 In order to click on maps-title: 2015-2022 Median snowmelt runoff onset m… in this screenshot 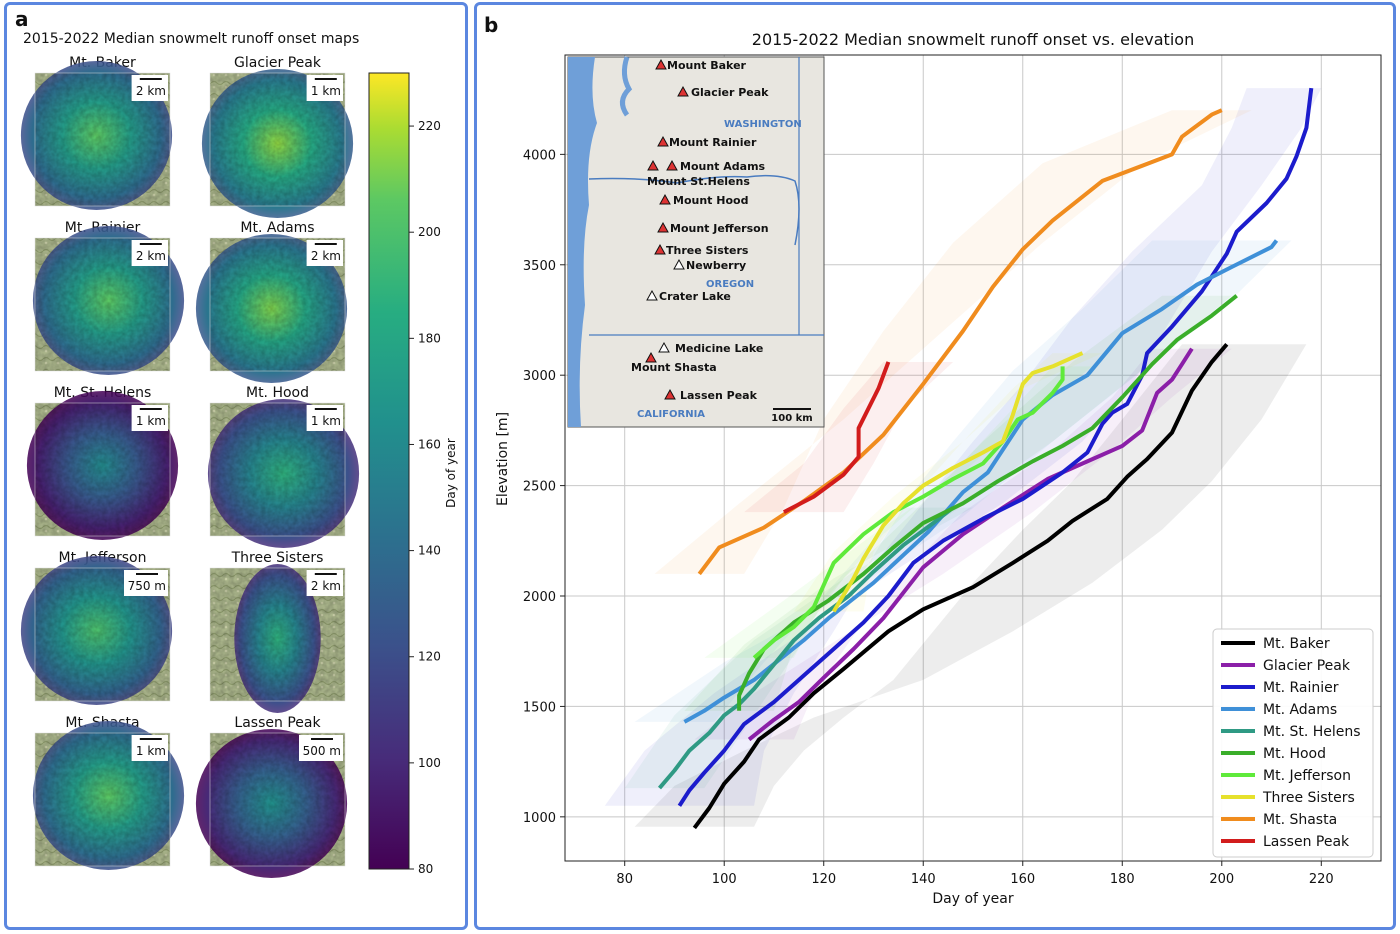, I will do `click(191, 39)`.